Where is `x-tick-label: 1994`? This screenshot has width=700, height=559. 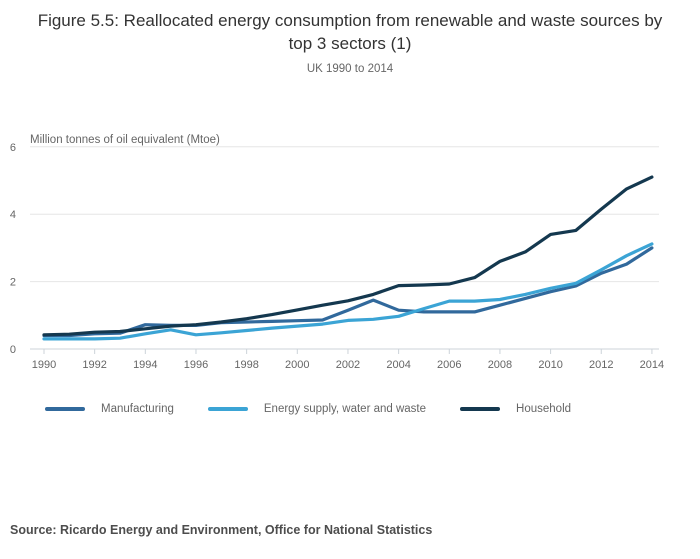
x-tick-label: 1994 is located at coordinates (145, 365).